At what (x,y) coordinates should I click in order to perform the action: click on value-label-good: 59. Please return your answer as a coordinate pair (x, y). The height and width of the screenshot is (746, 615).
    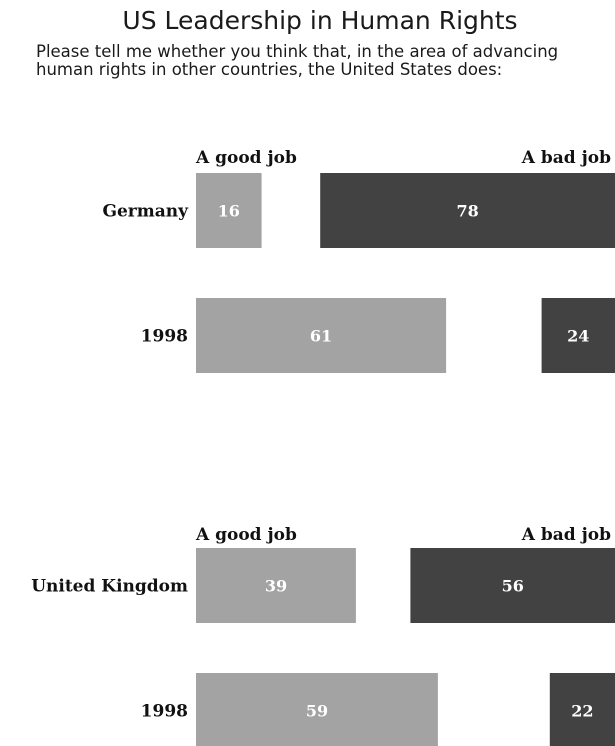
    Looking at the image, I should click on (317, 711).